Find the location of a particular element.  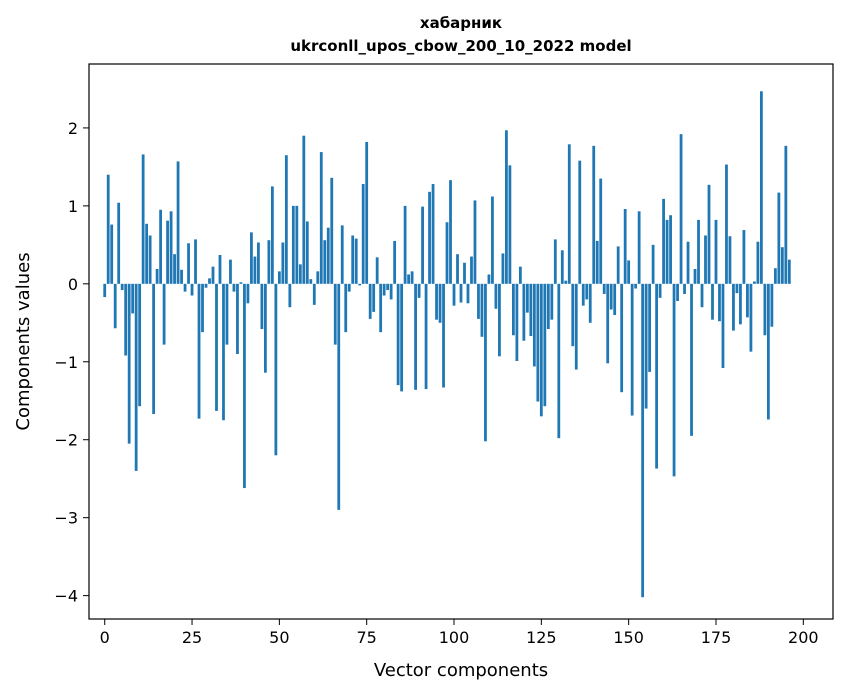

x-tick-label: 200 is located at coordinates (803, 637).